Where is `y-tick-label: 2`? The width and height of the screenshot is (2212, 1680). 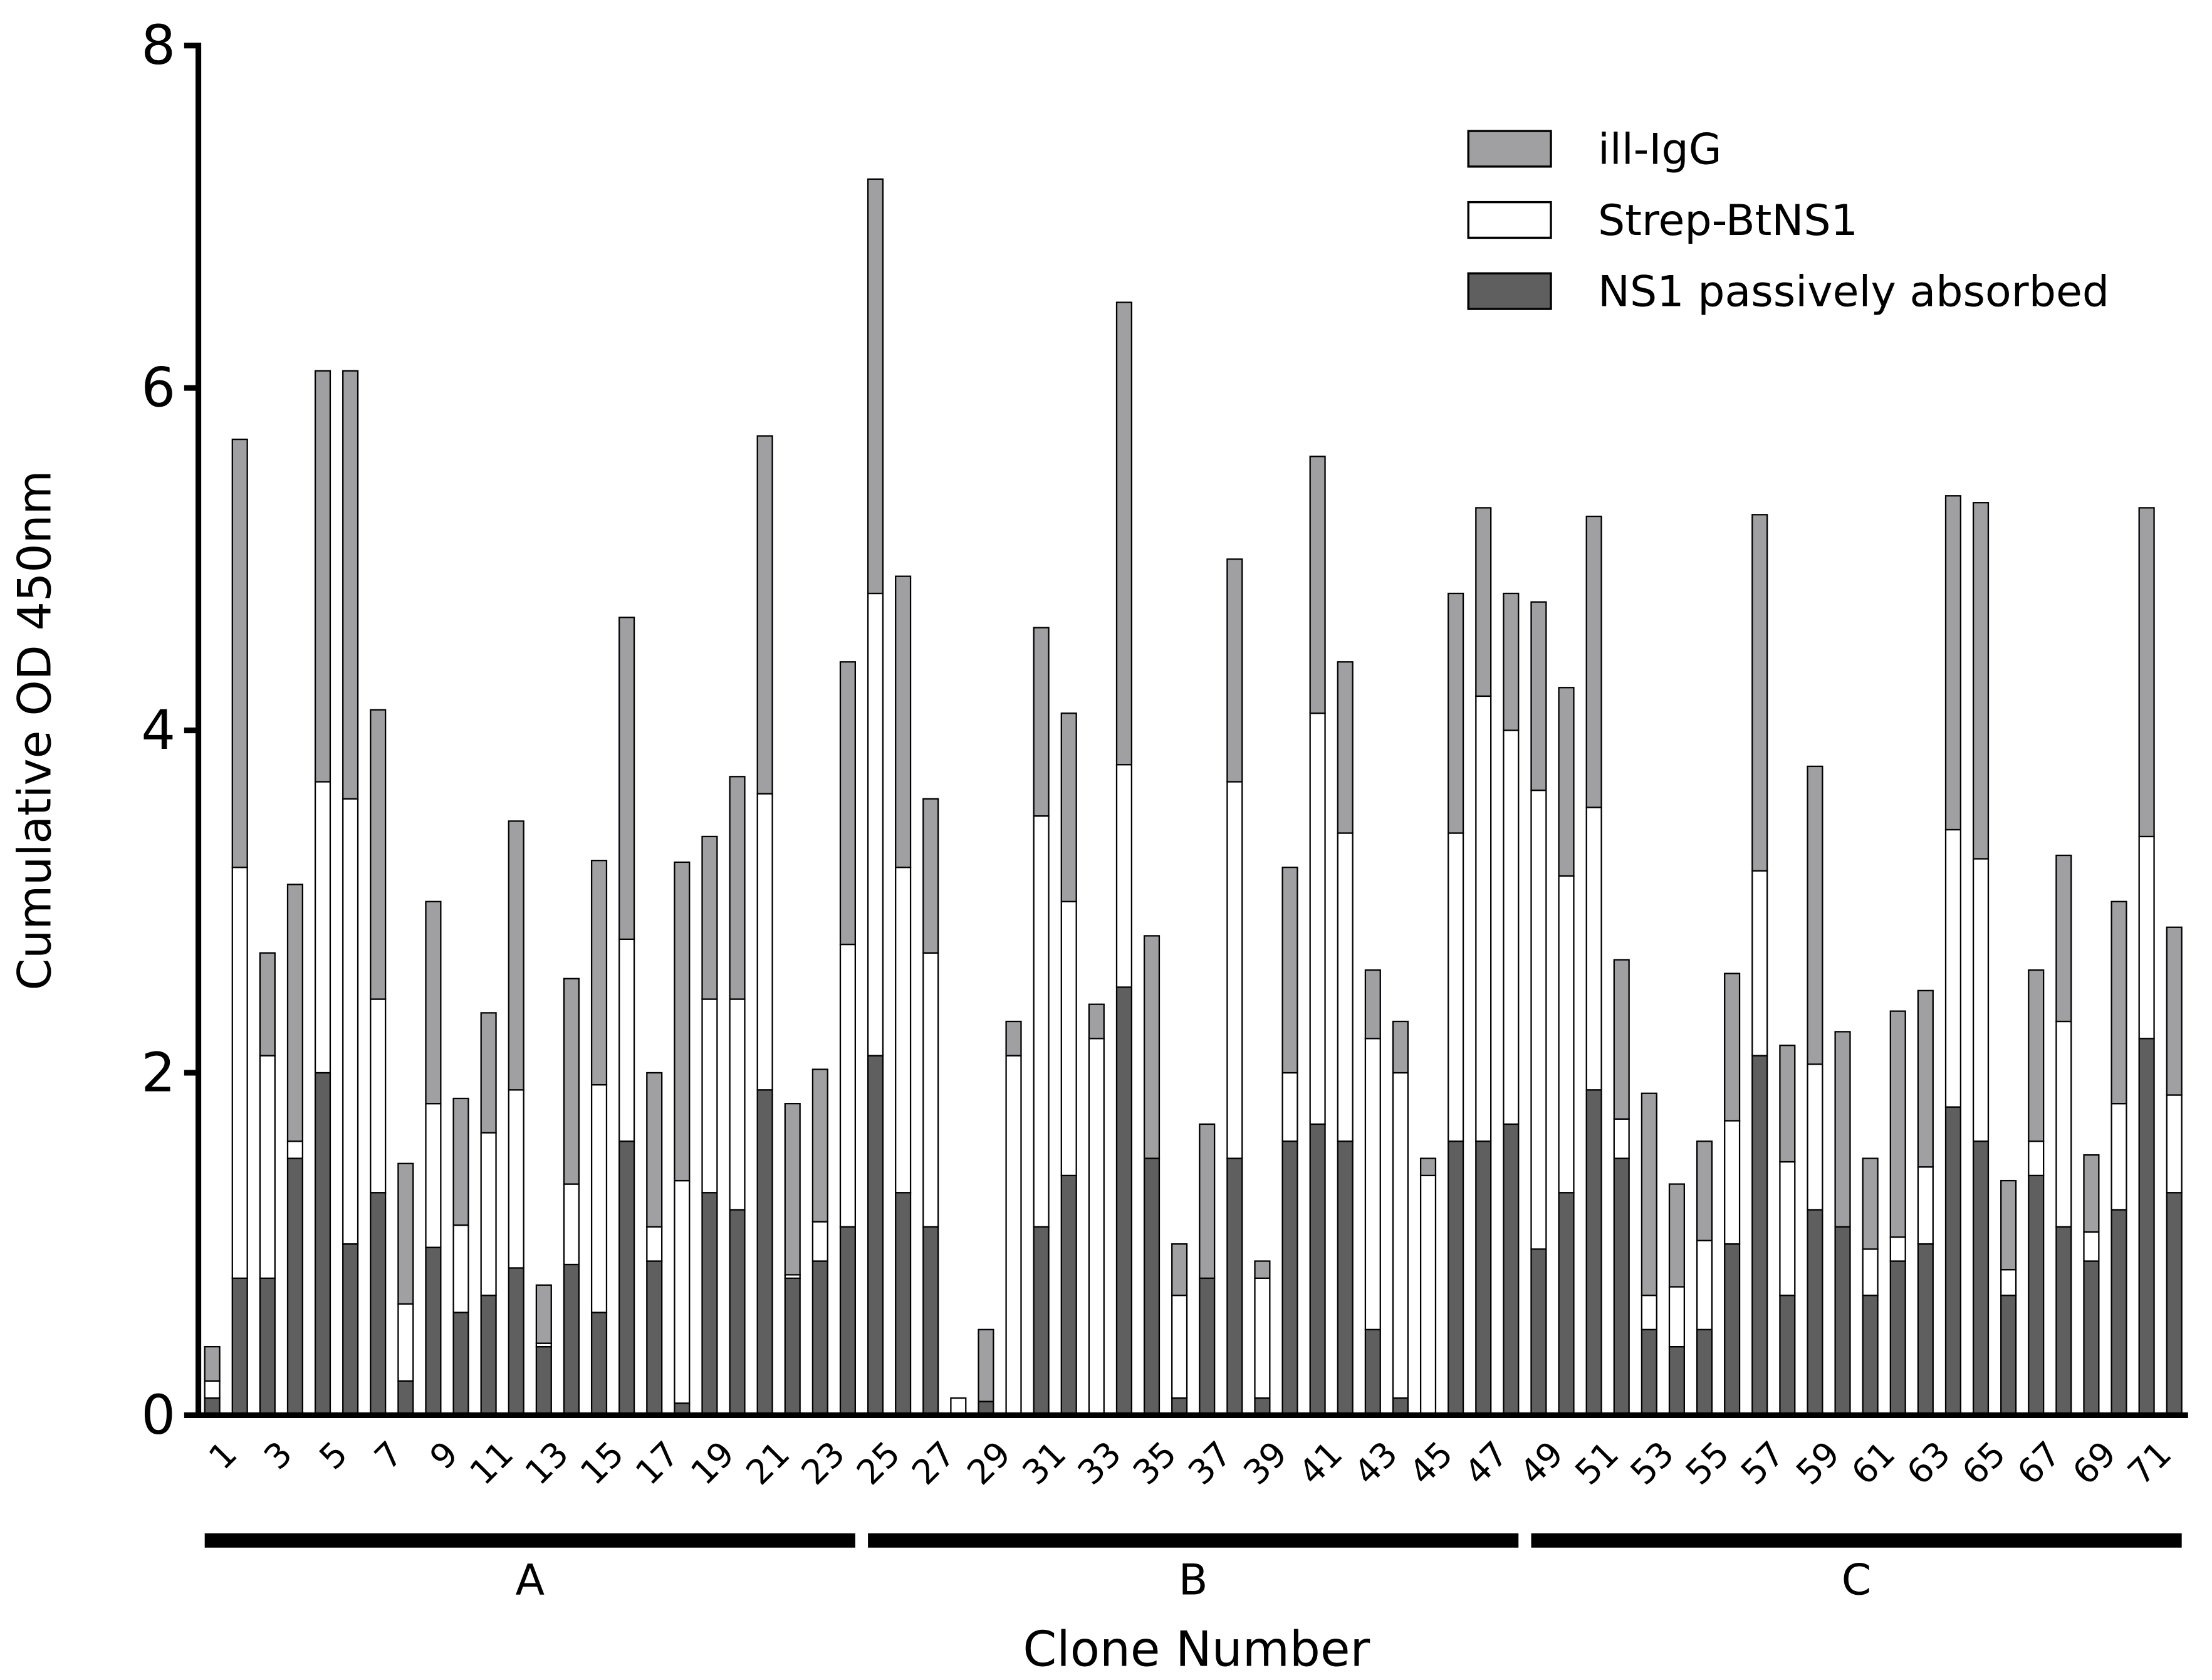 y-tick-label: 2 is located at coordinates (158, 1074).